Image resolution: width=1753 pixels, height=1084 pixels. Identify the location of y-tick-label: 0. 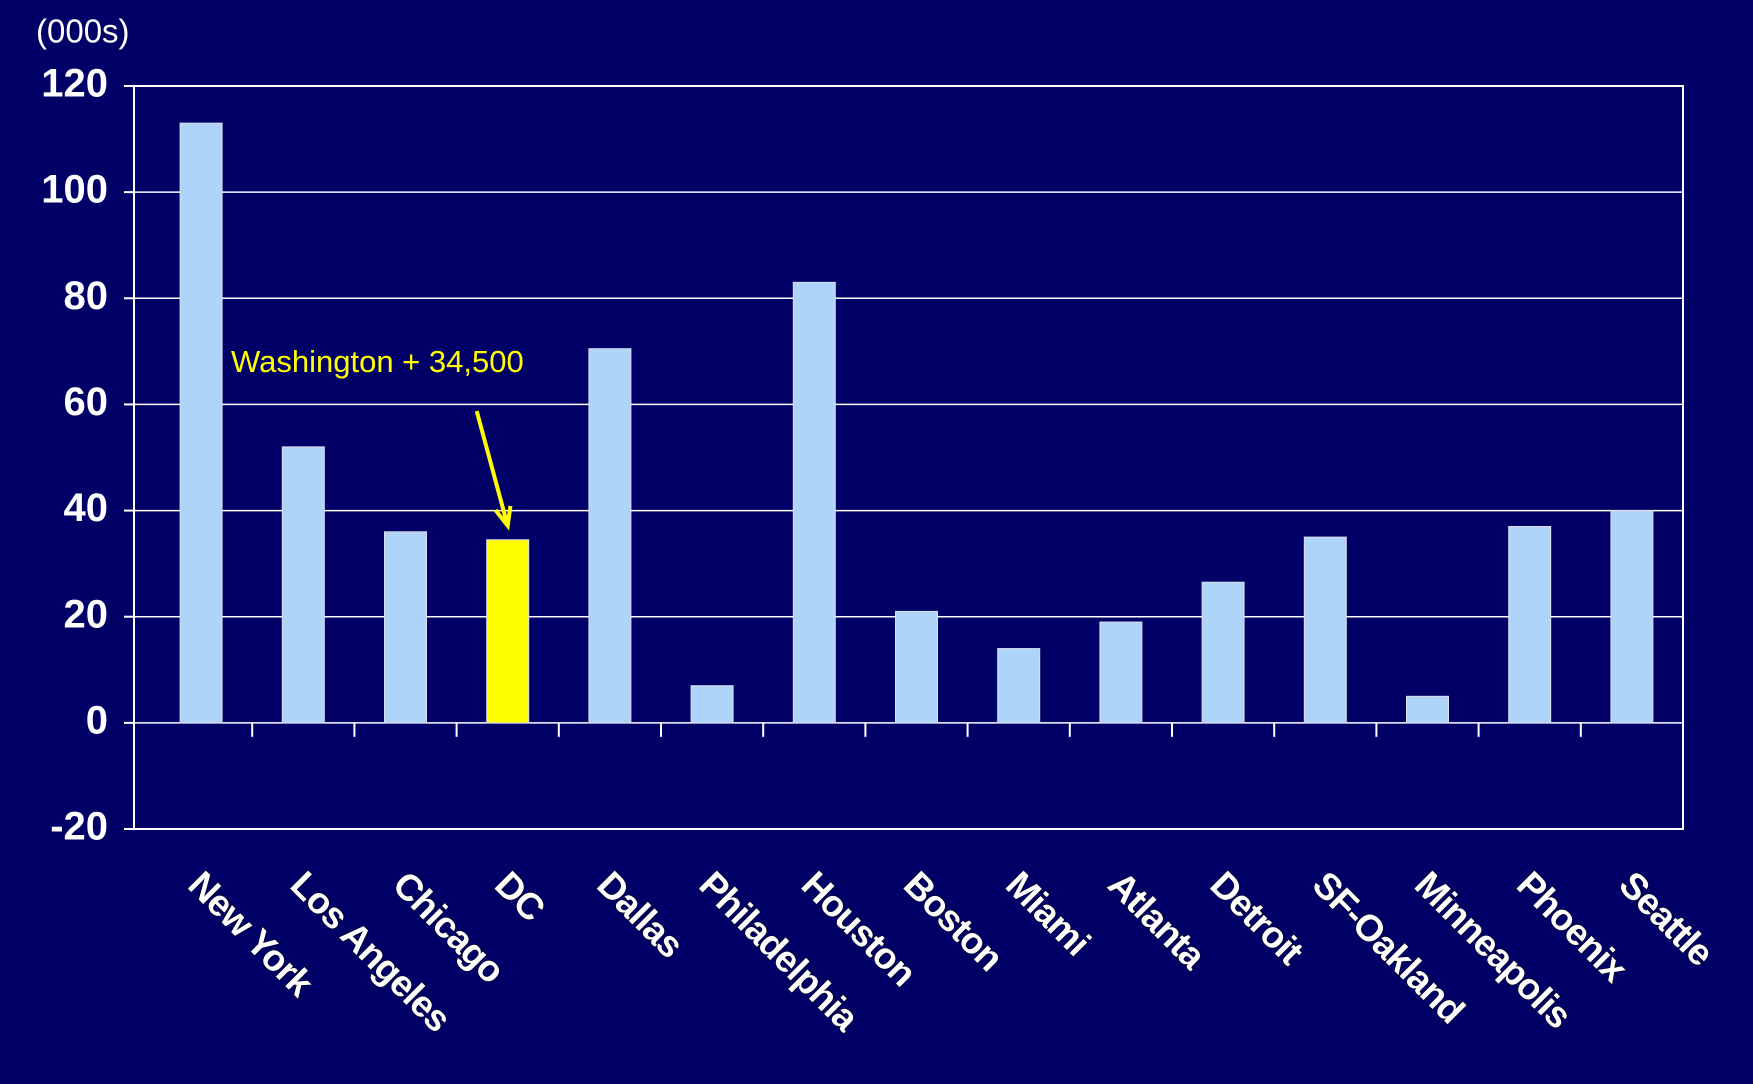
(97, 720).